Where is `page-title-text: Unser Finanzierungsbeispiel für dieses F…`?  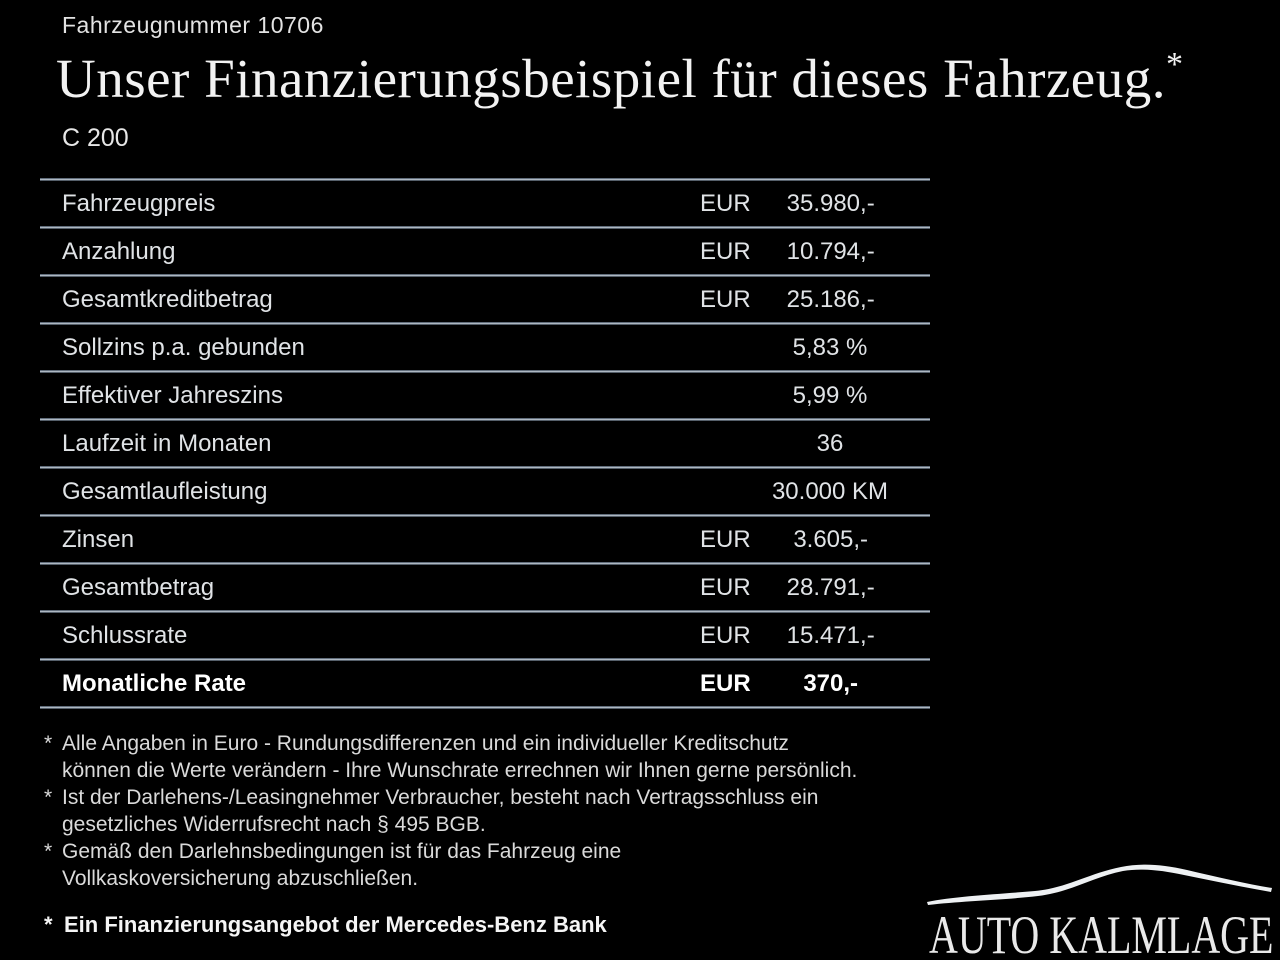
page-title-text: Unser Finanzierungsbeispiel für dieses F… is located at coordinates (611, 78).